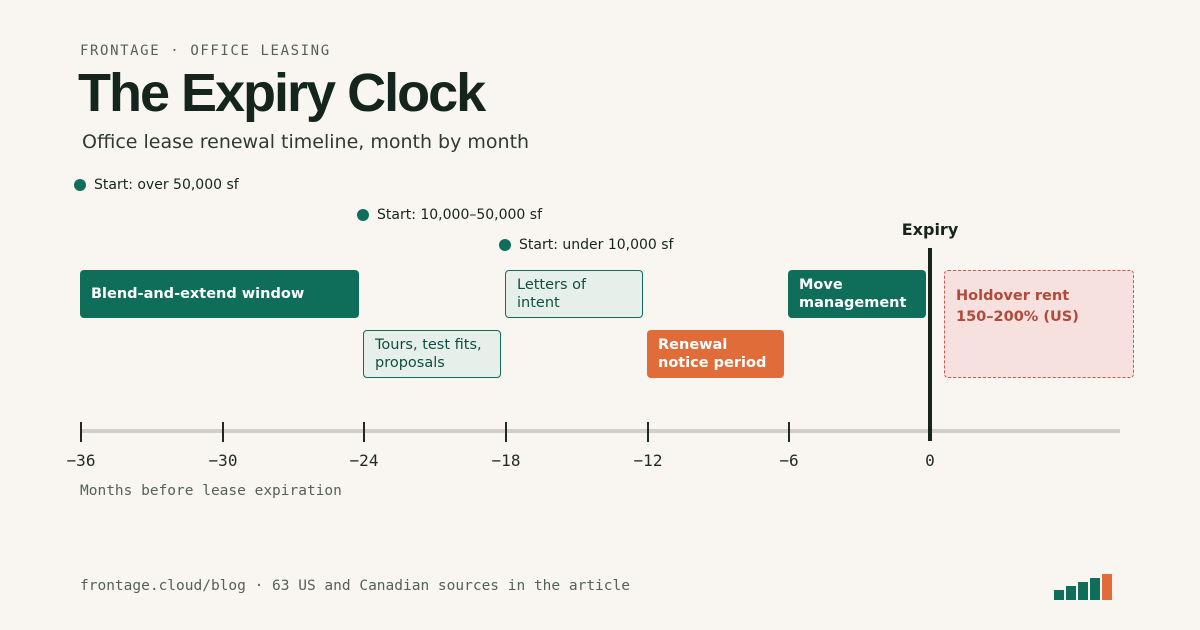 The width and height of the screenshot is (1200, 630). Describe the element at coordinates (282, 93) in the screenshot. I see `page-title: The Expiry Clock` at that location.